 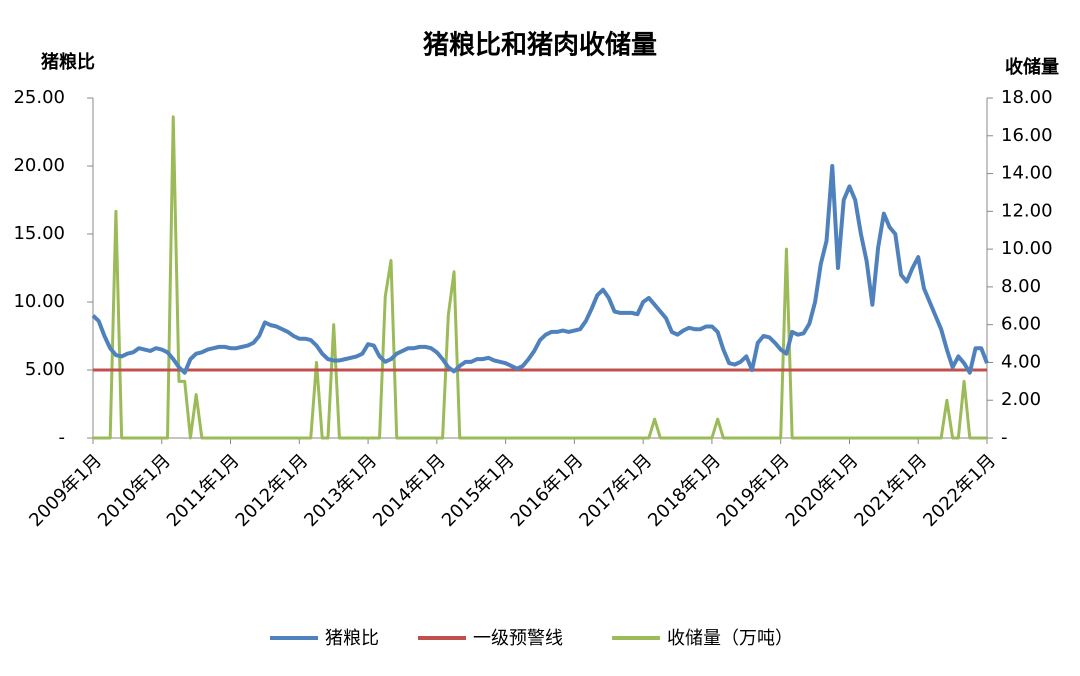 What do you see at coordinates (540, 45) in the screenshot?
I see `chart-title: 猪粮比和猪肉收储量` at bounding box center [540, 45].